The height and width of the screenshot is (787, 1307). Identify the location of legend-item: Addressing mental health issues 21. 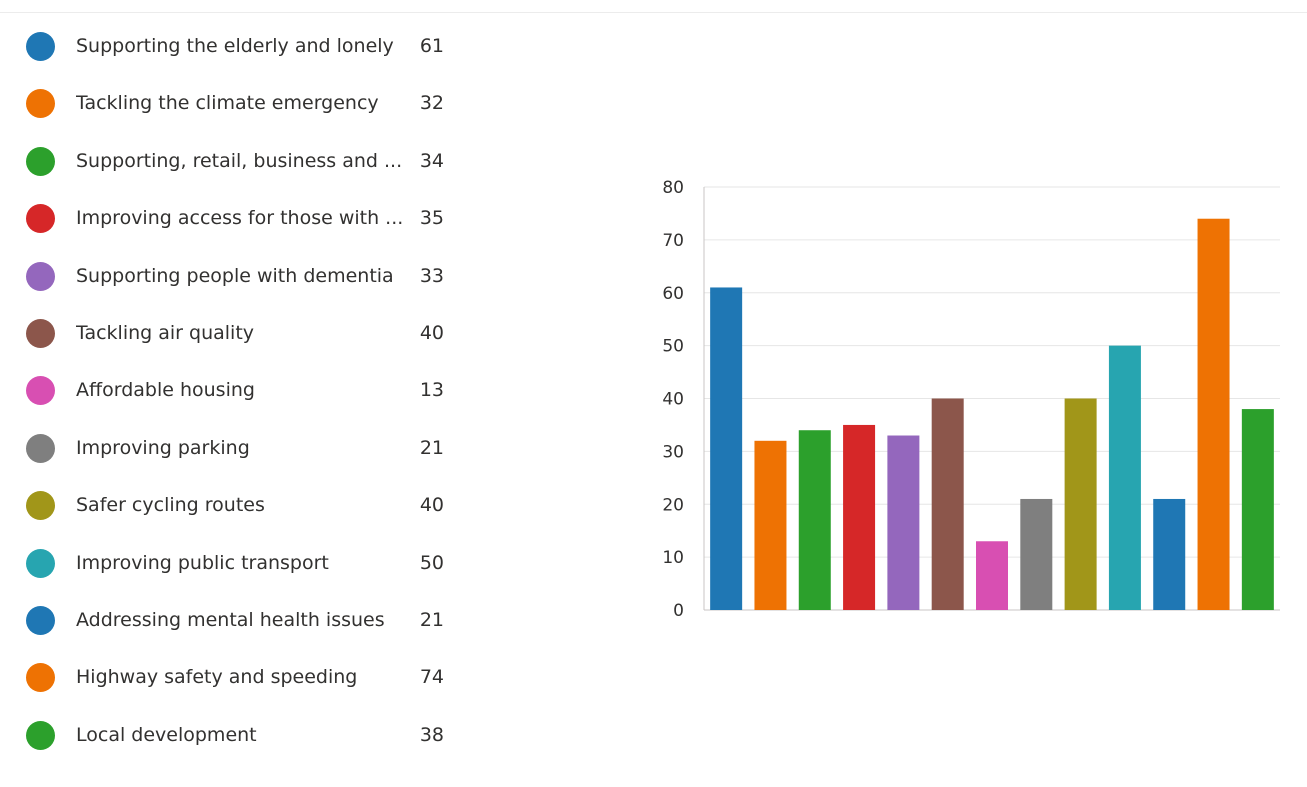
(246, 620).